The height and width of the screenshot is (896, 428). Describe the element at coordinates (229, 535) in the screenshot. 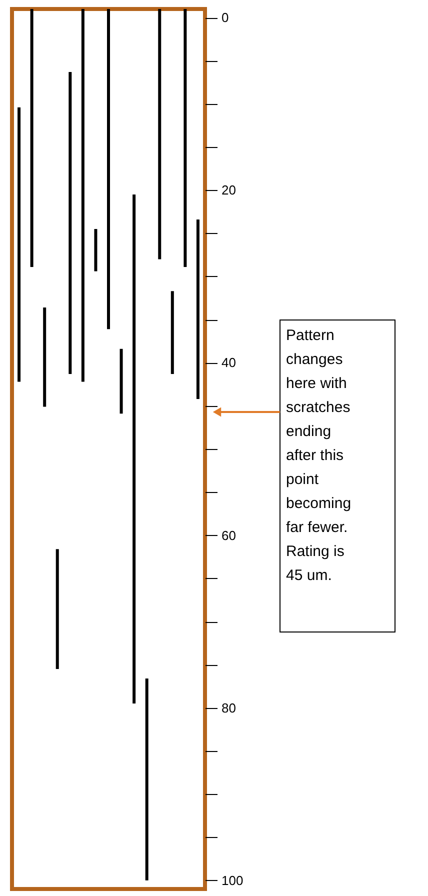

I see `y-tick-label: 60` at that location.